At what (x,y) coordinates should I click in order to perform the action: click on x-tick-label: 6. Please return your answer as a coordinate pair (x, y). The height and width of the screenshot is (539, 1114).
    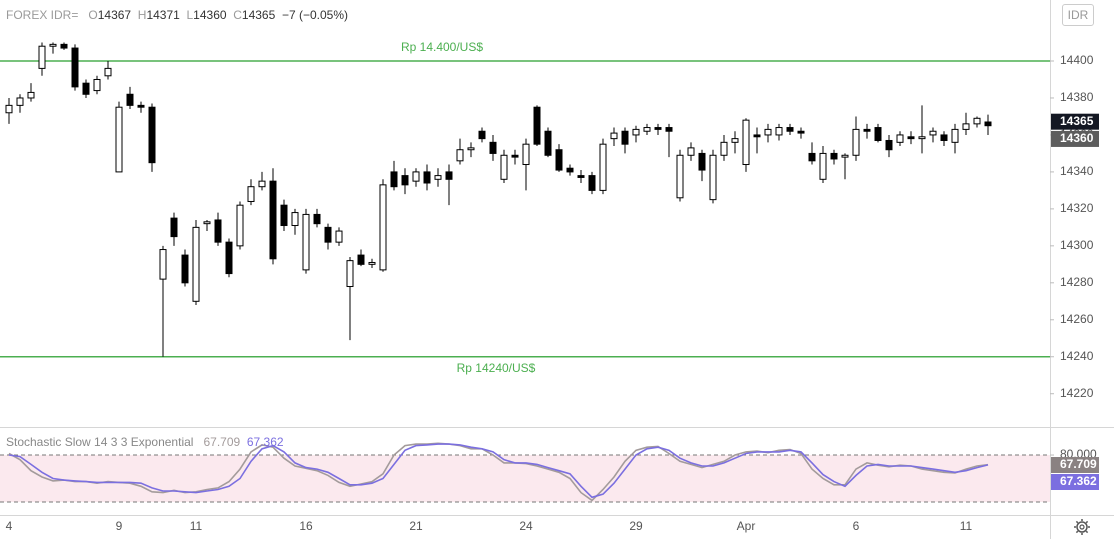
    Looking at the image, I should click on (856, 526).